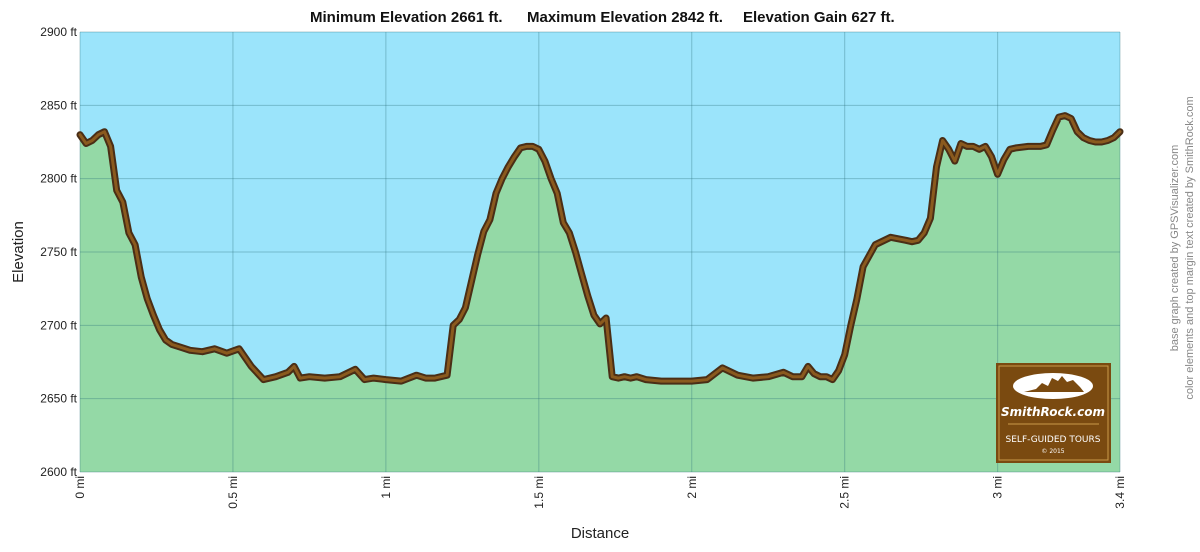 The image size is (1200, 552). Describe the element at coordinates (539, 492) in the screenshot. I see `x-tick-label: 1.5 mi` at that location.